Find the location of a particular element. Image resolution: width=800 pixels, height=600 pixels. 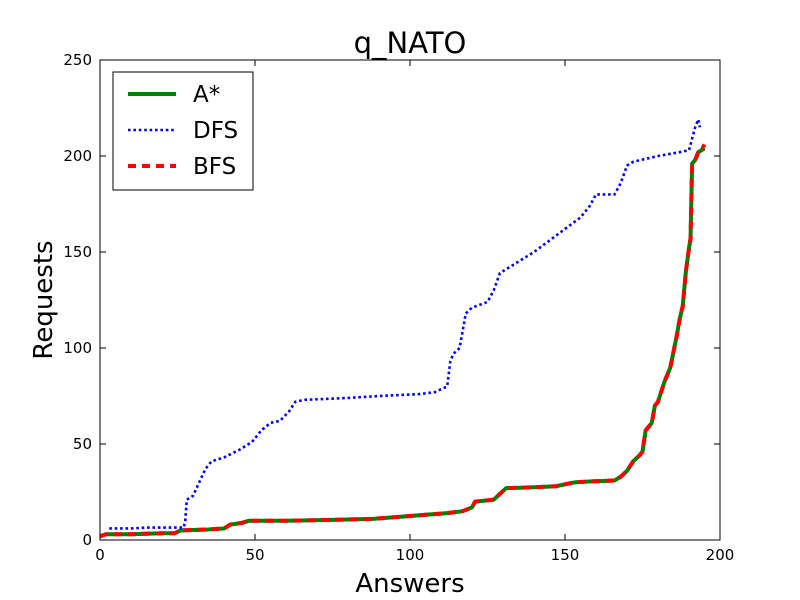

legend-box is located at coordinates (183, 131).